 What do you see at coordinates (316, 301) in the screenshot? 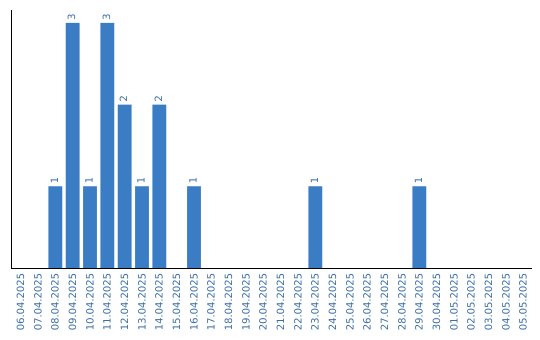
I see `x-tick-label: 23.04.2025` at bounding box center [316, 301].